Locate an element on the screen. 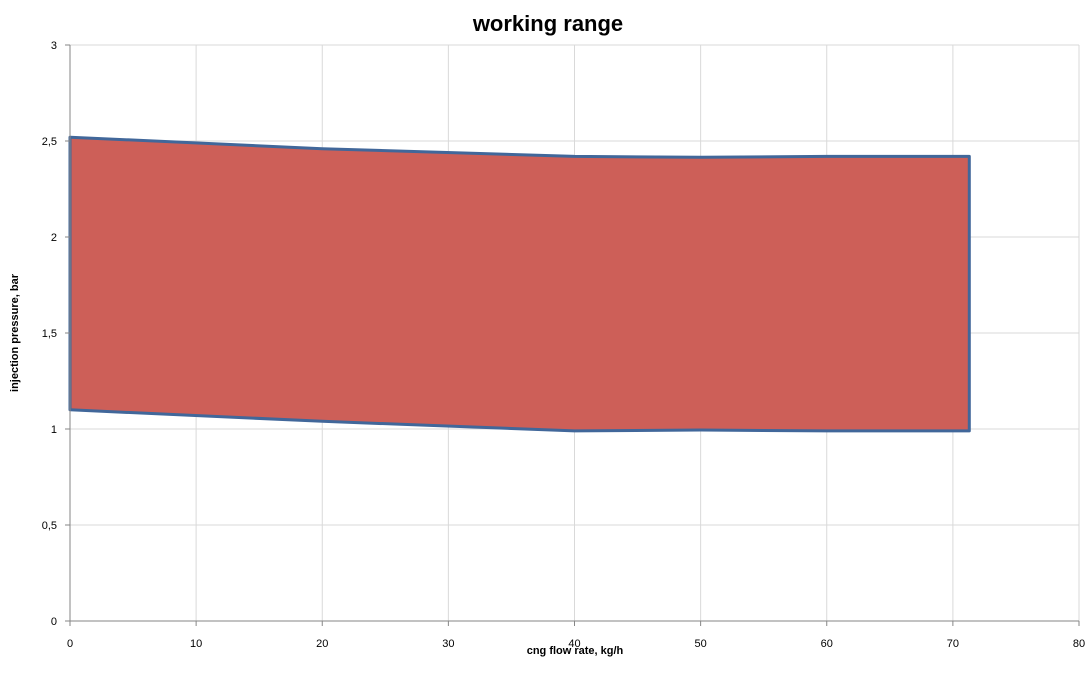 This screenshot has width=1092, height=683. y-tick-label: 0,5 is located at coordinates (49, 526).